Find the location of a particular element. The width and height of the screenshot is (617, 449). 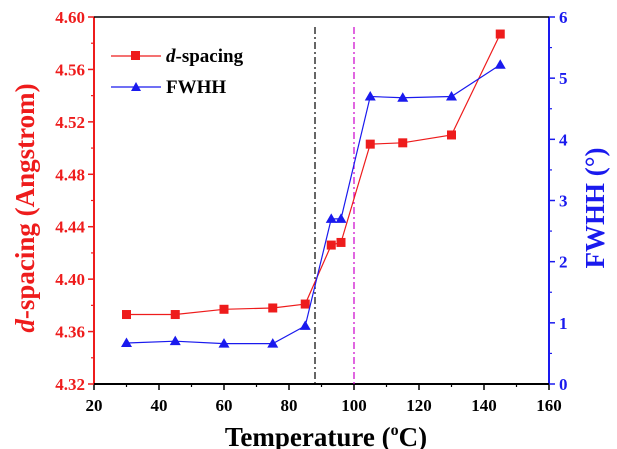

right-y-tick-label: 5 is located at coordinates (563, 78).